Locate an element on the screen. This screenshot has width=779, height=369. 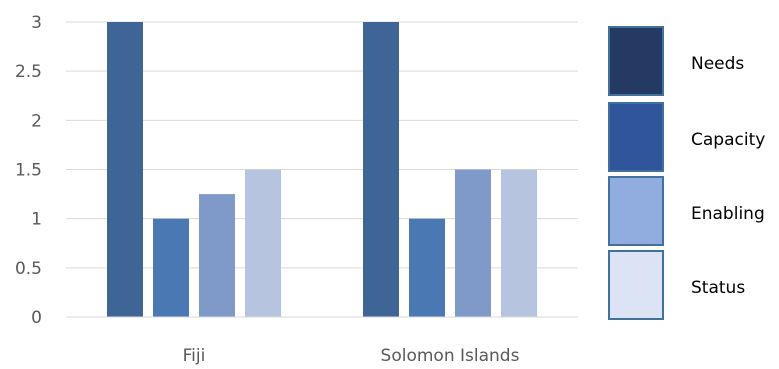
legend-swatch-needs is located at coordinates (636, 61).